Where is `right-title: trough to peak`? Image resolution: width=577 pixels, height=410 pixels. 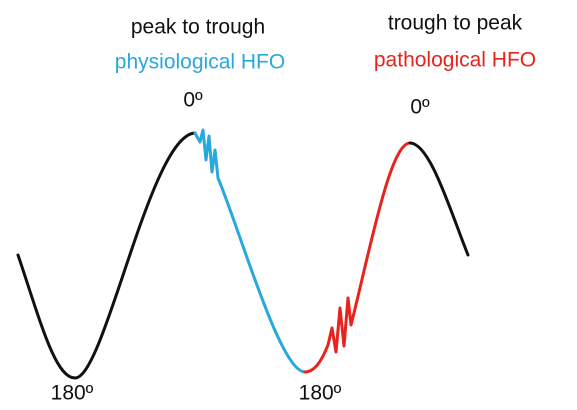 right-title: trough to peak is located at coordinates (455, 23).